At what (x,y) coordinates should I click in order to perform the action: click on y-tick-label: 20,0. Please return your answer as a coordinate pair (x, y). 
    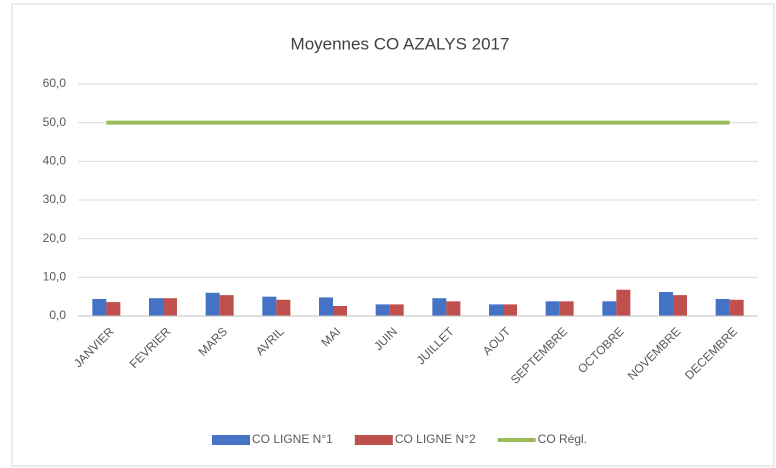
    Looking at the image, I should click on (55, 238).